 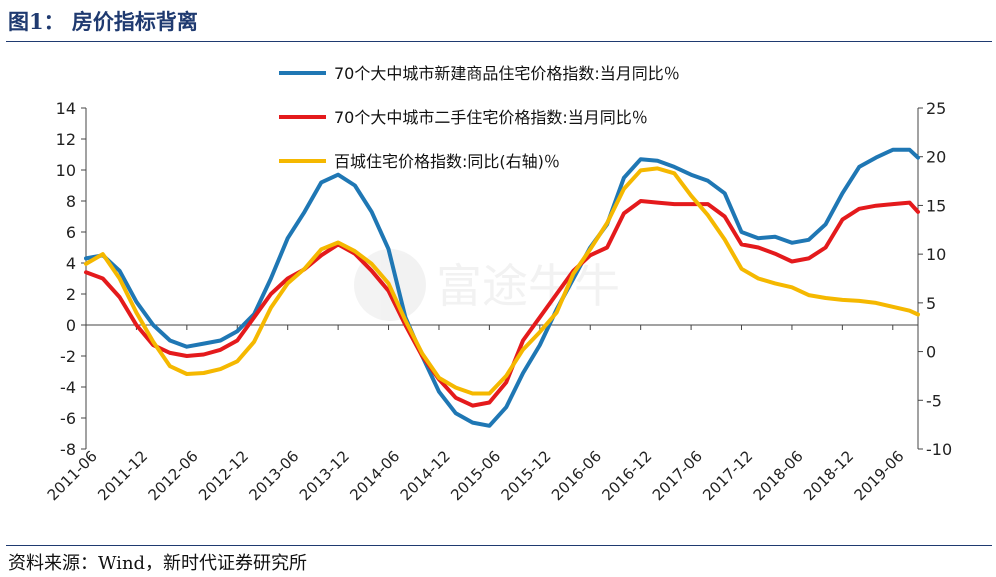 What do you see at coordinates (425, 475) in the screenshot?
I see `x-tick-label: 2014-12` at bounding box center [425, 475].